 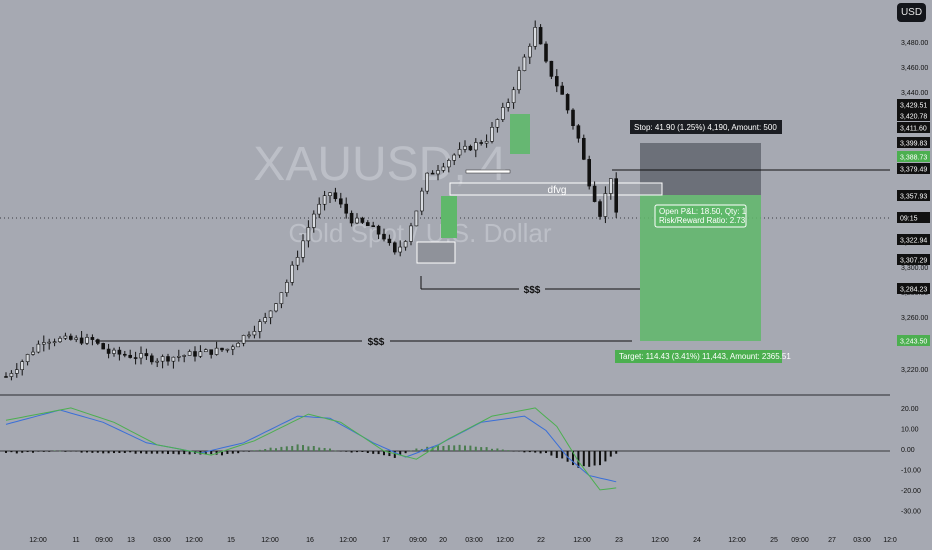 What do you see at coordinates (311, 449) in the screenshot?
I see `signal-line` at bounding box center [311, 449].